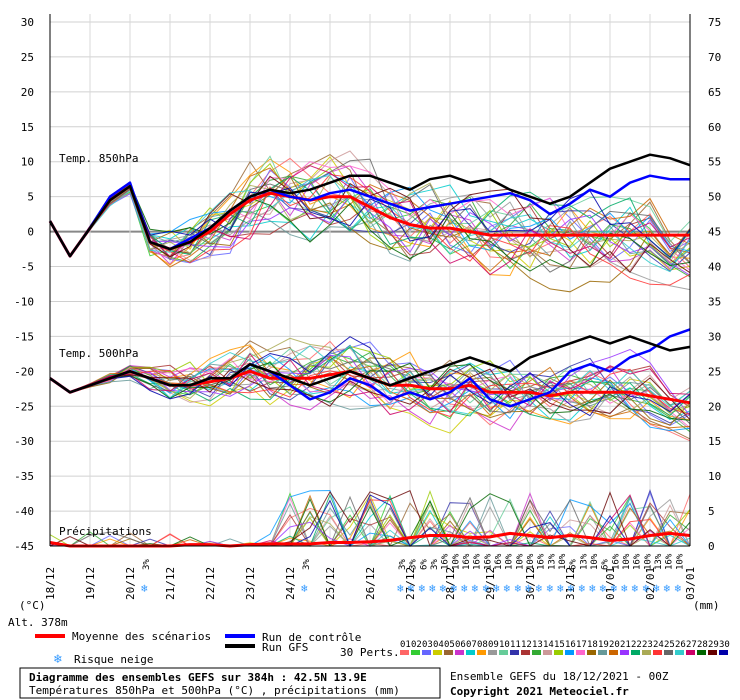 The height and width of the screenshot is (700, 740). What do you see at coordinates (250, 583) in the screenshot?
I see `x-tick-label: 23/12` at bounding box center [250, 583].